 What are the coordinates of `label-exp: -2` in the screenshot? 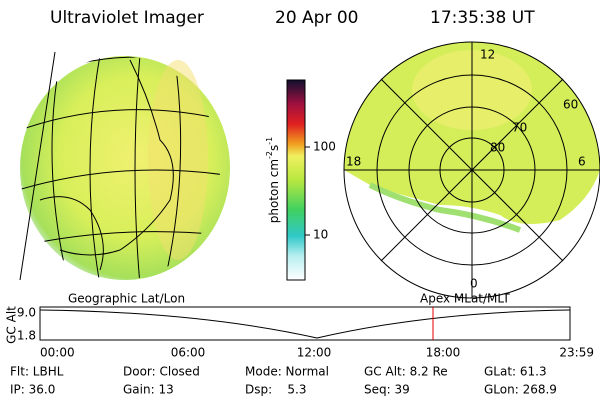 It's located at (269, 155).